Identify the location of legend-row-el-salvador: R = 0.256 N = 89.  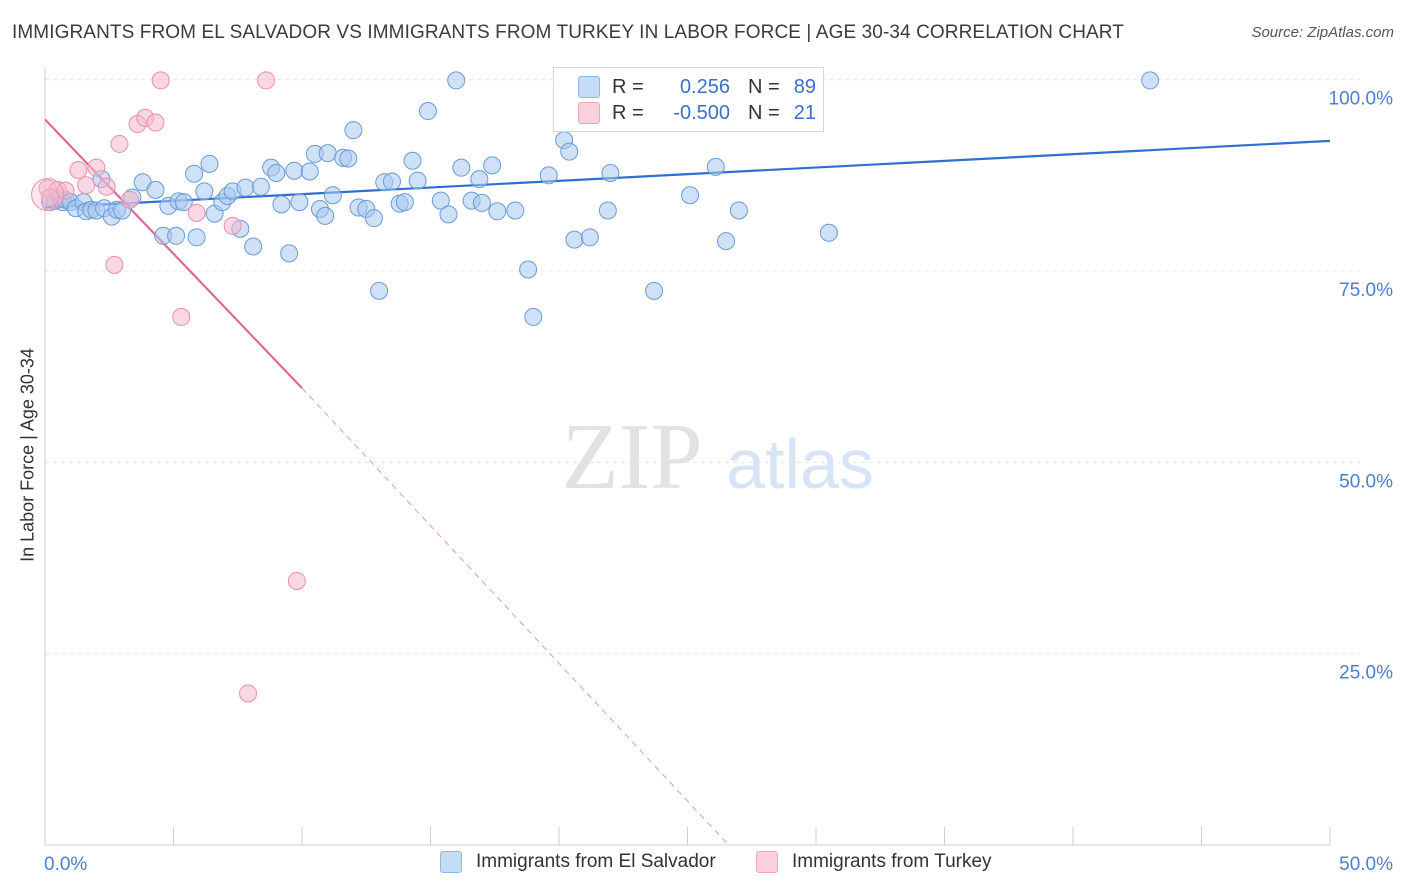
(697, 87).